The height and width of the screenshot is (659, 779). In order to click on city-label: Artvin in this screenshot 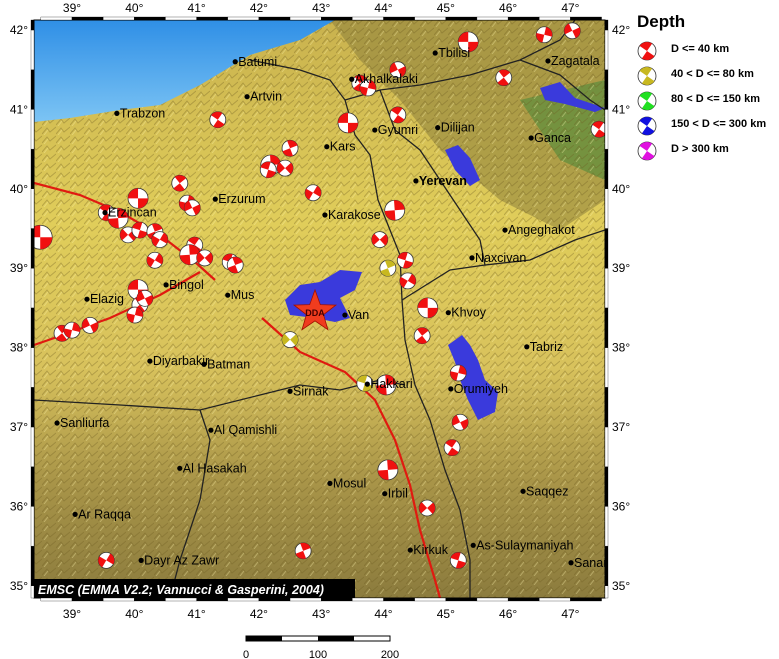, I will do `click(266, 97)`.